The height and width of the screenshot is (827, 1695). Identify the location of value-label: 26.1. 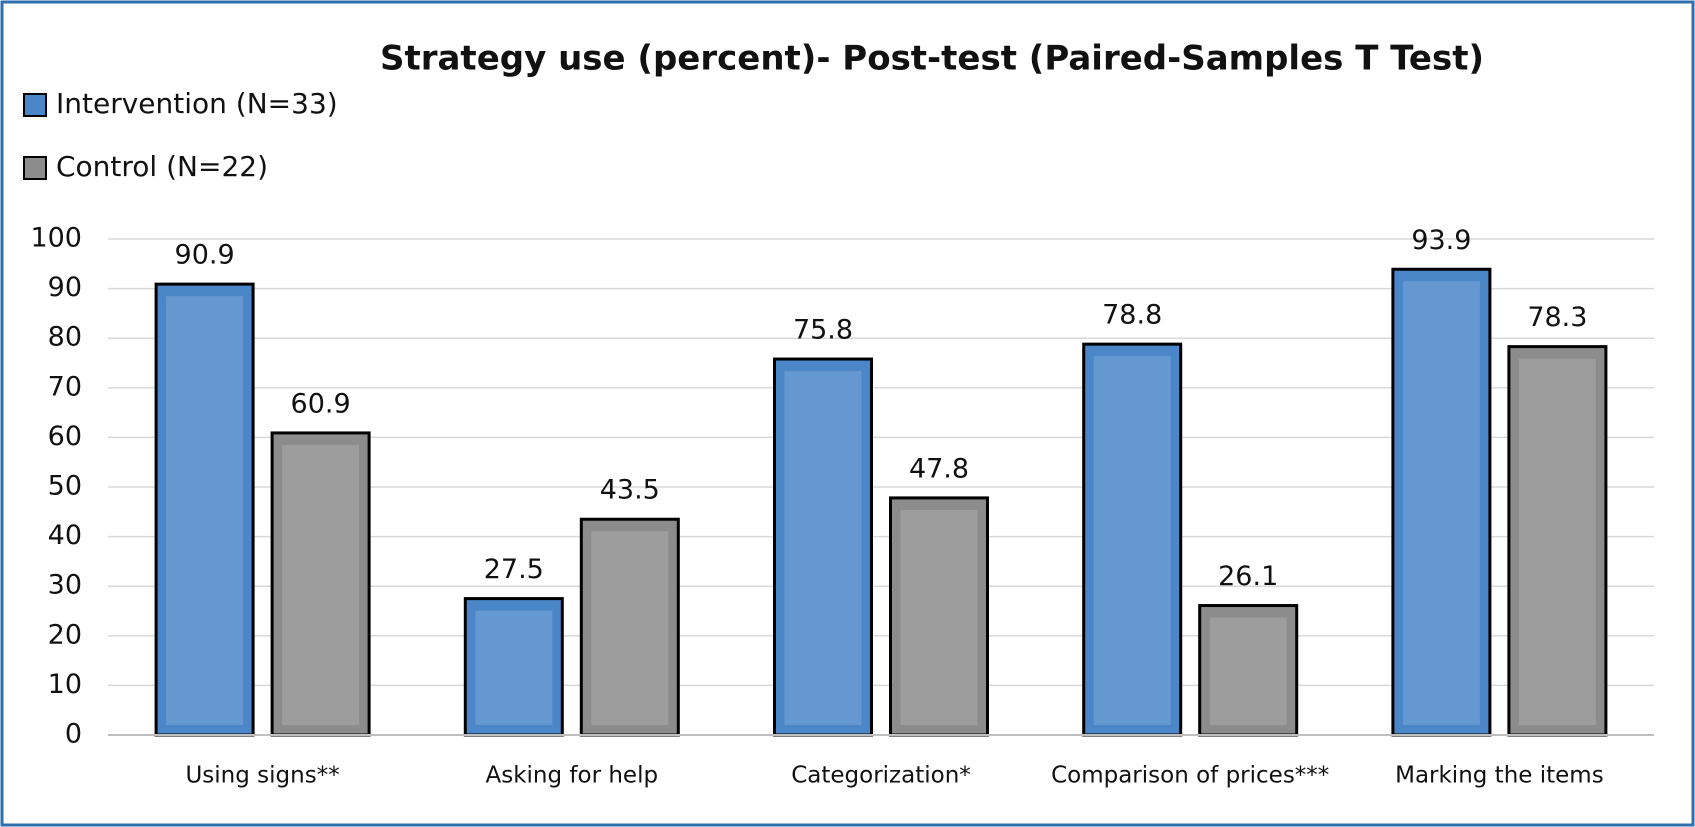
(1248, 576).